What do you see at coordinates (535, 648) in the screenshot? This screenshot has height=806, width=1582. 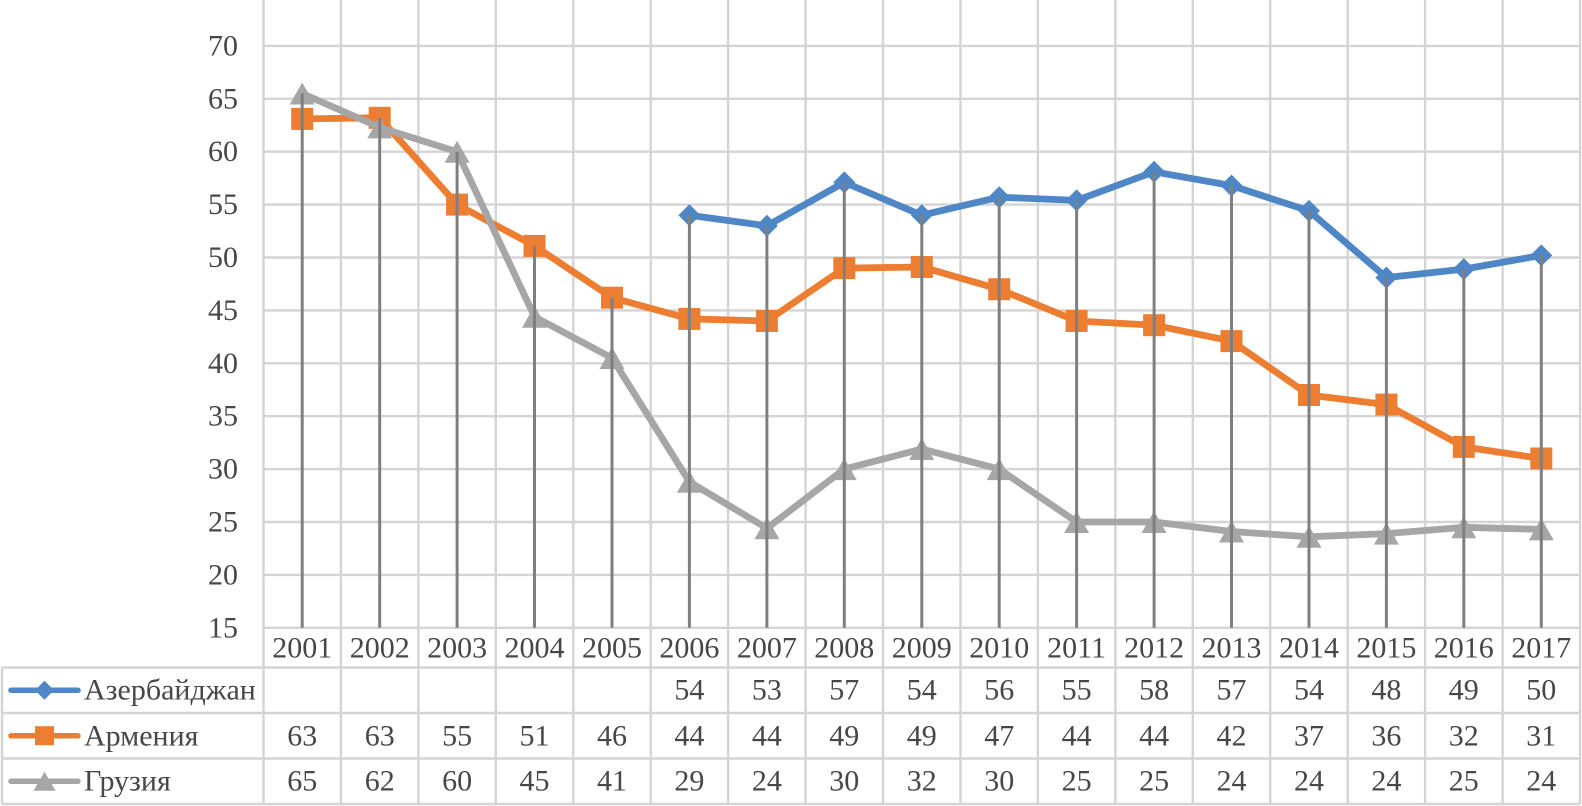 I see `svg-text: 2004` at bounding box center [535, 648].